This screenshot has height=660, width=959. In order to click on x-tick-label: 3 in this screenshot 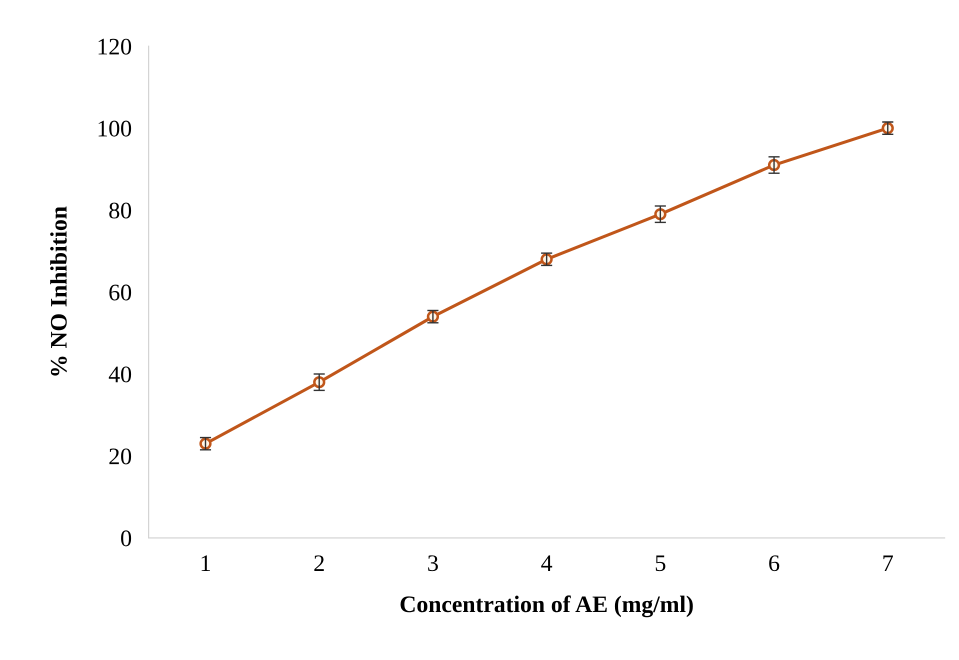, I will do `click(433, 563)`.